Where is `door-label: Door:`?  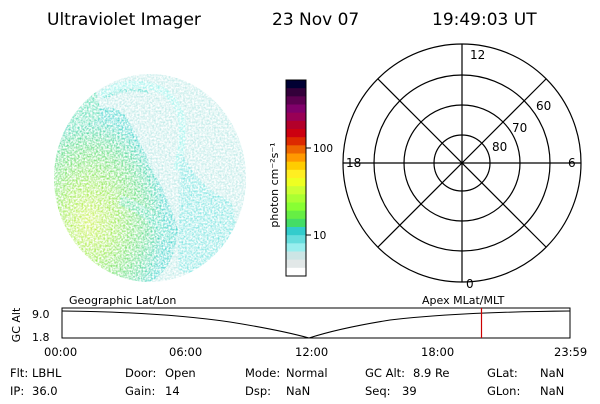
door-label: Door: is located at coordinates (140, 373).